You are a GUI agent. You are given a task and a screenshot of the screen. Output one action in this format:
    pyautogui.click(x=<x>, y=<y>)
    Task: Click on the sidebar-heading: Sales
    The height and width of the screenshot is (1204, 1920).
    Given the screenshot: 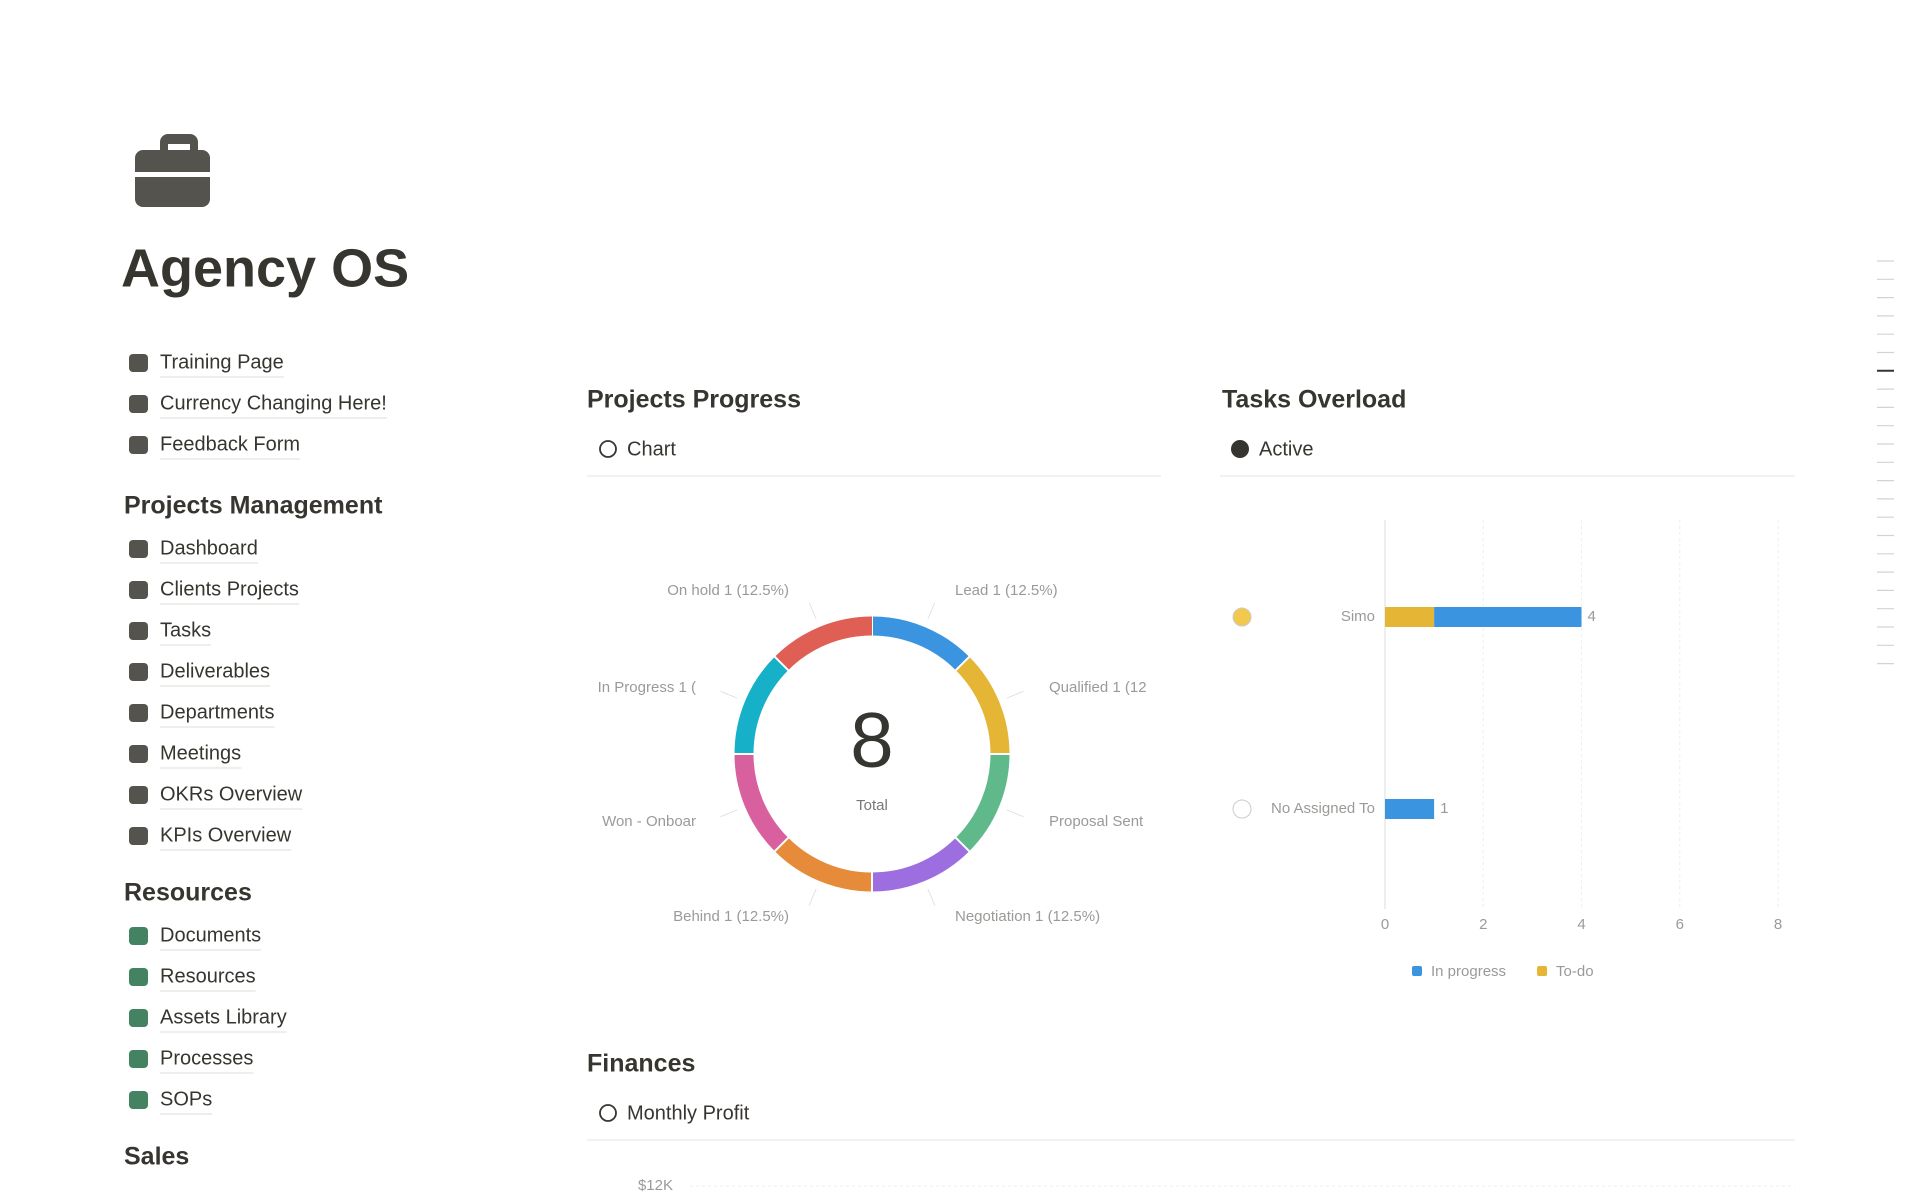 What is the action you would take?
    pyautogui.click(x=156, y=1157)
    